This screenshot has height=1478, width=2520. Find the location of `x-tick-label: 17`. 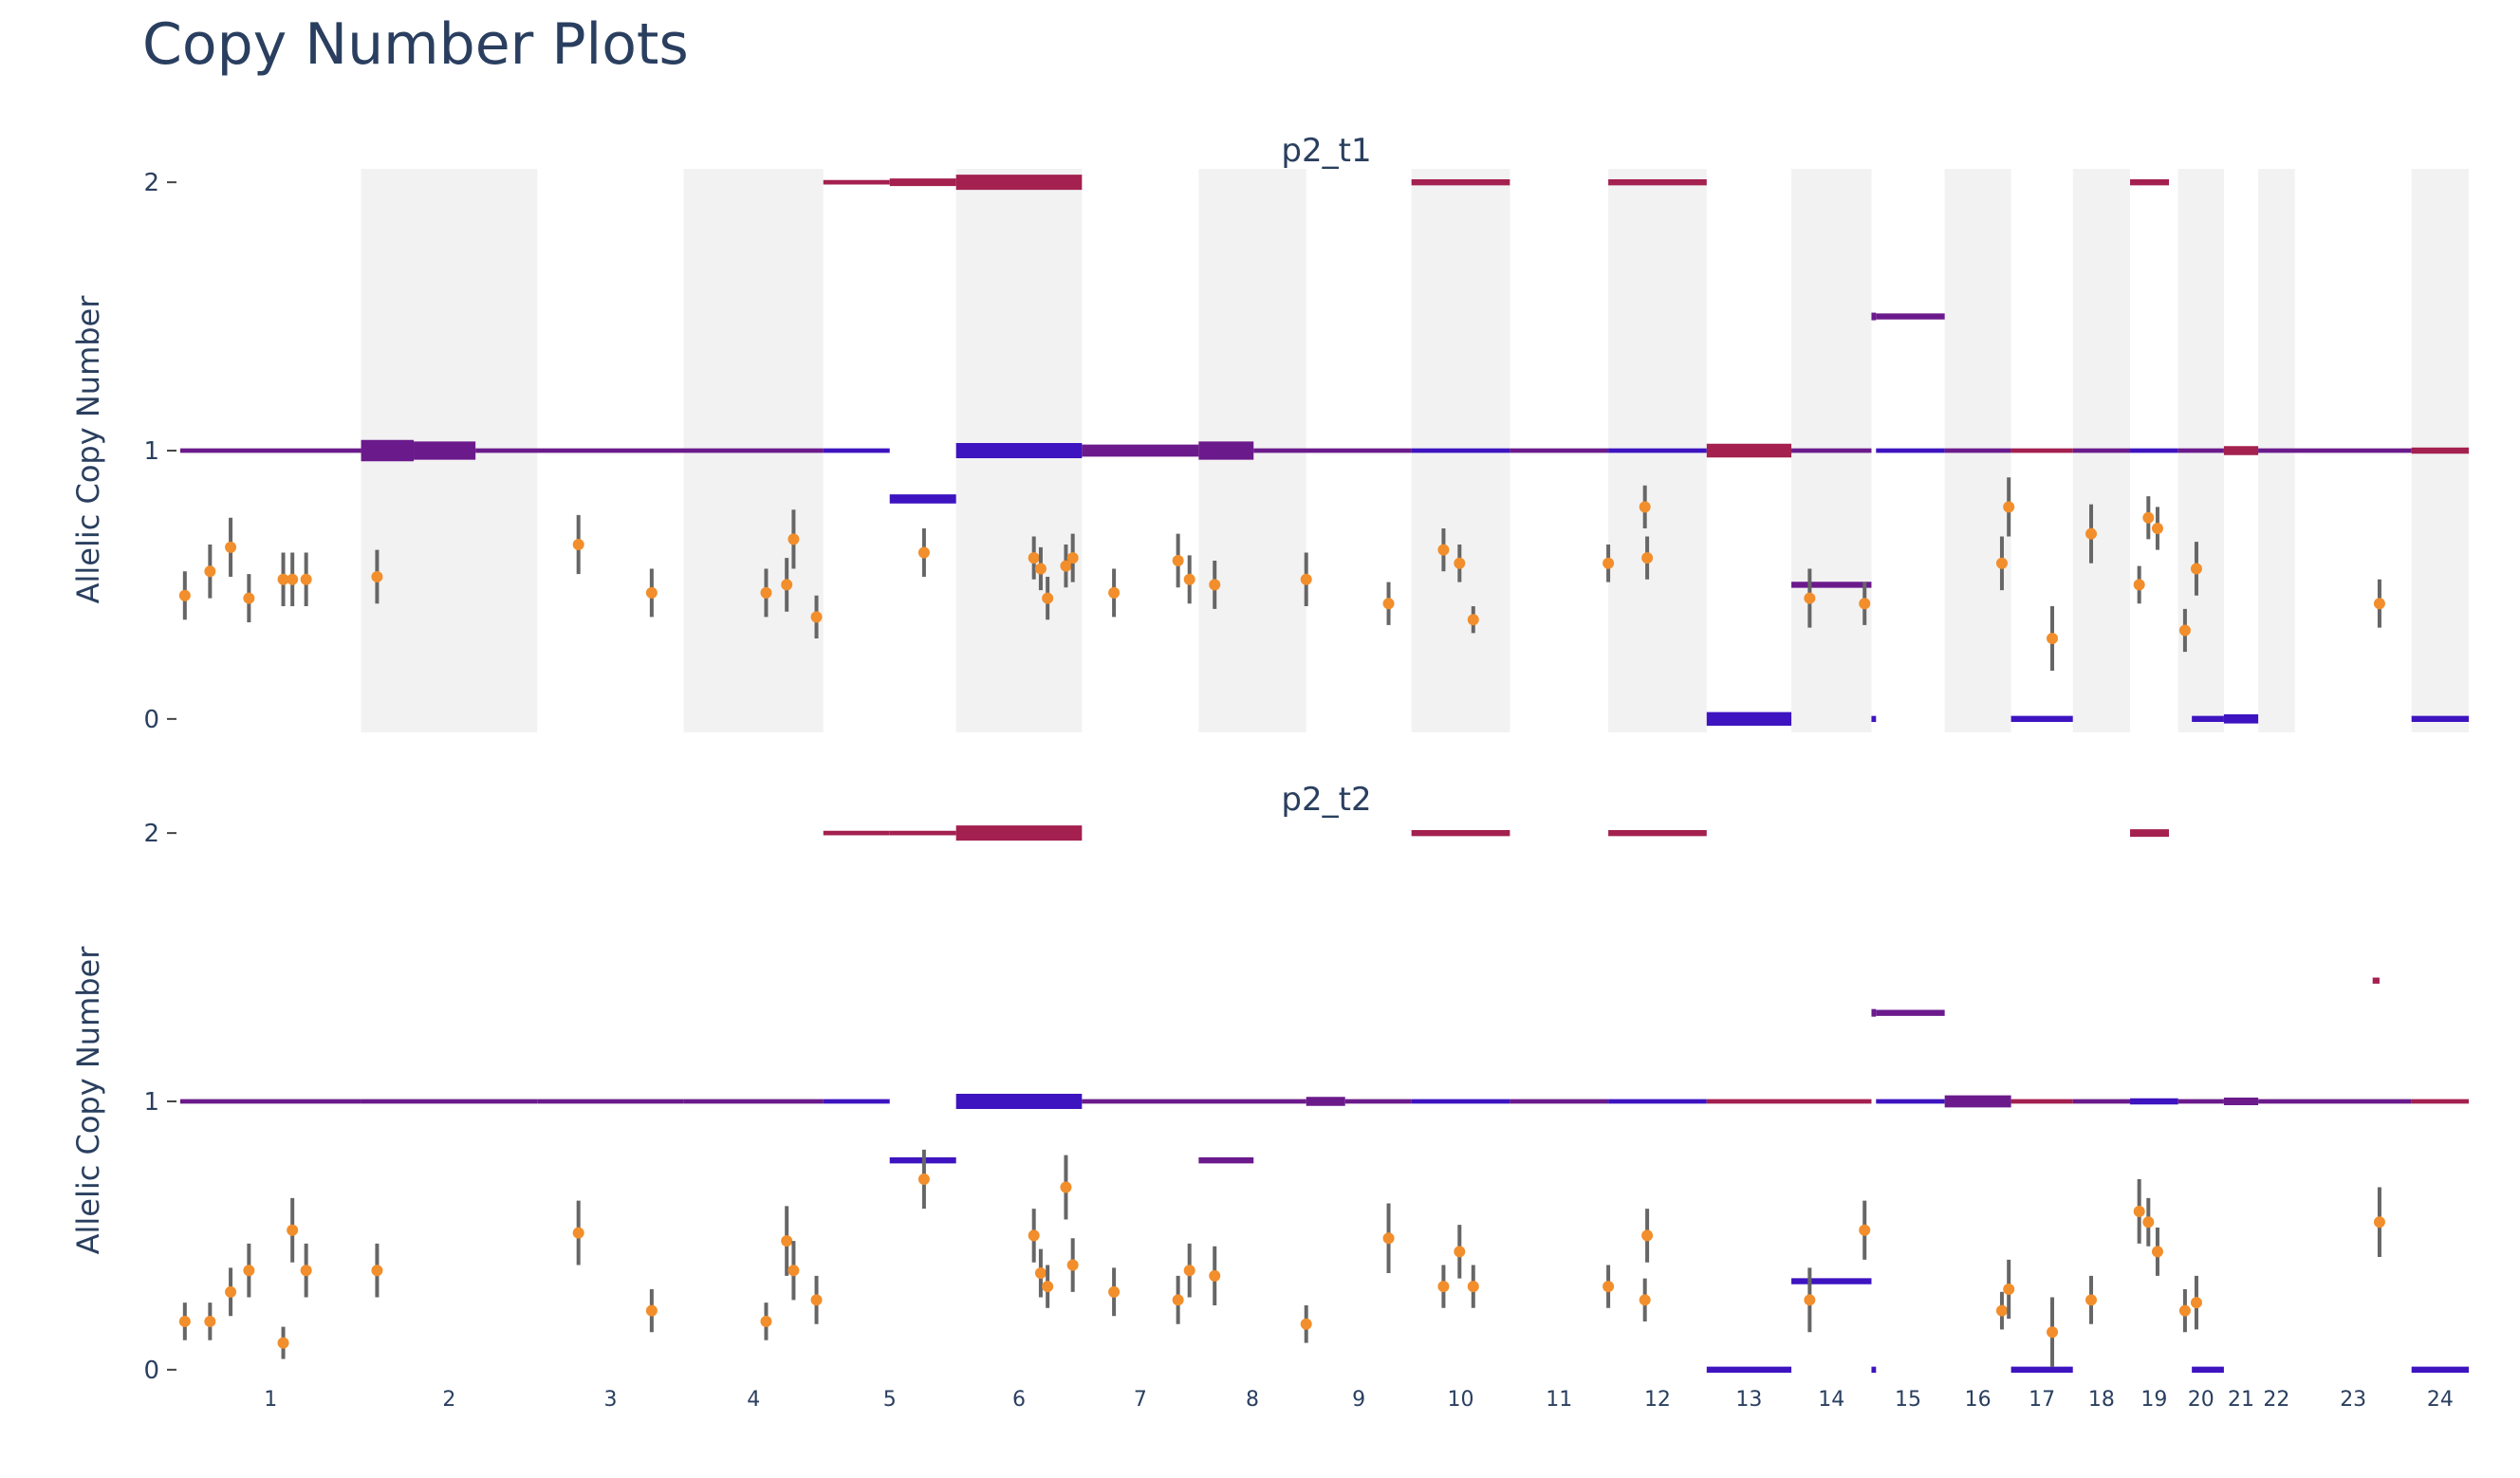

x-tick-label: 17 is located at coordinates (2042, 1400).